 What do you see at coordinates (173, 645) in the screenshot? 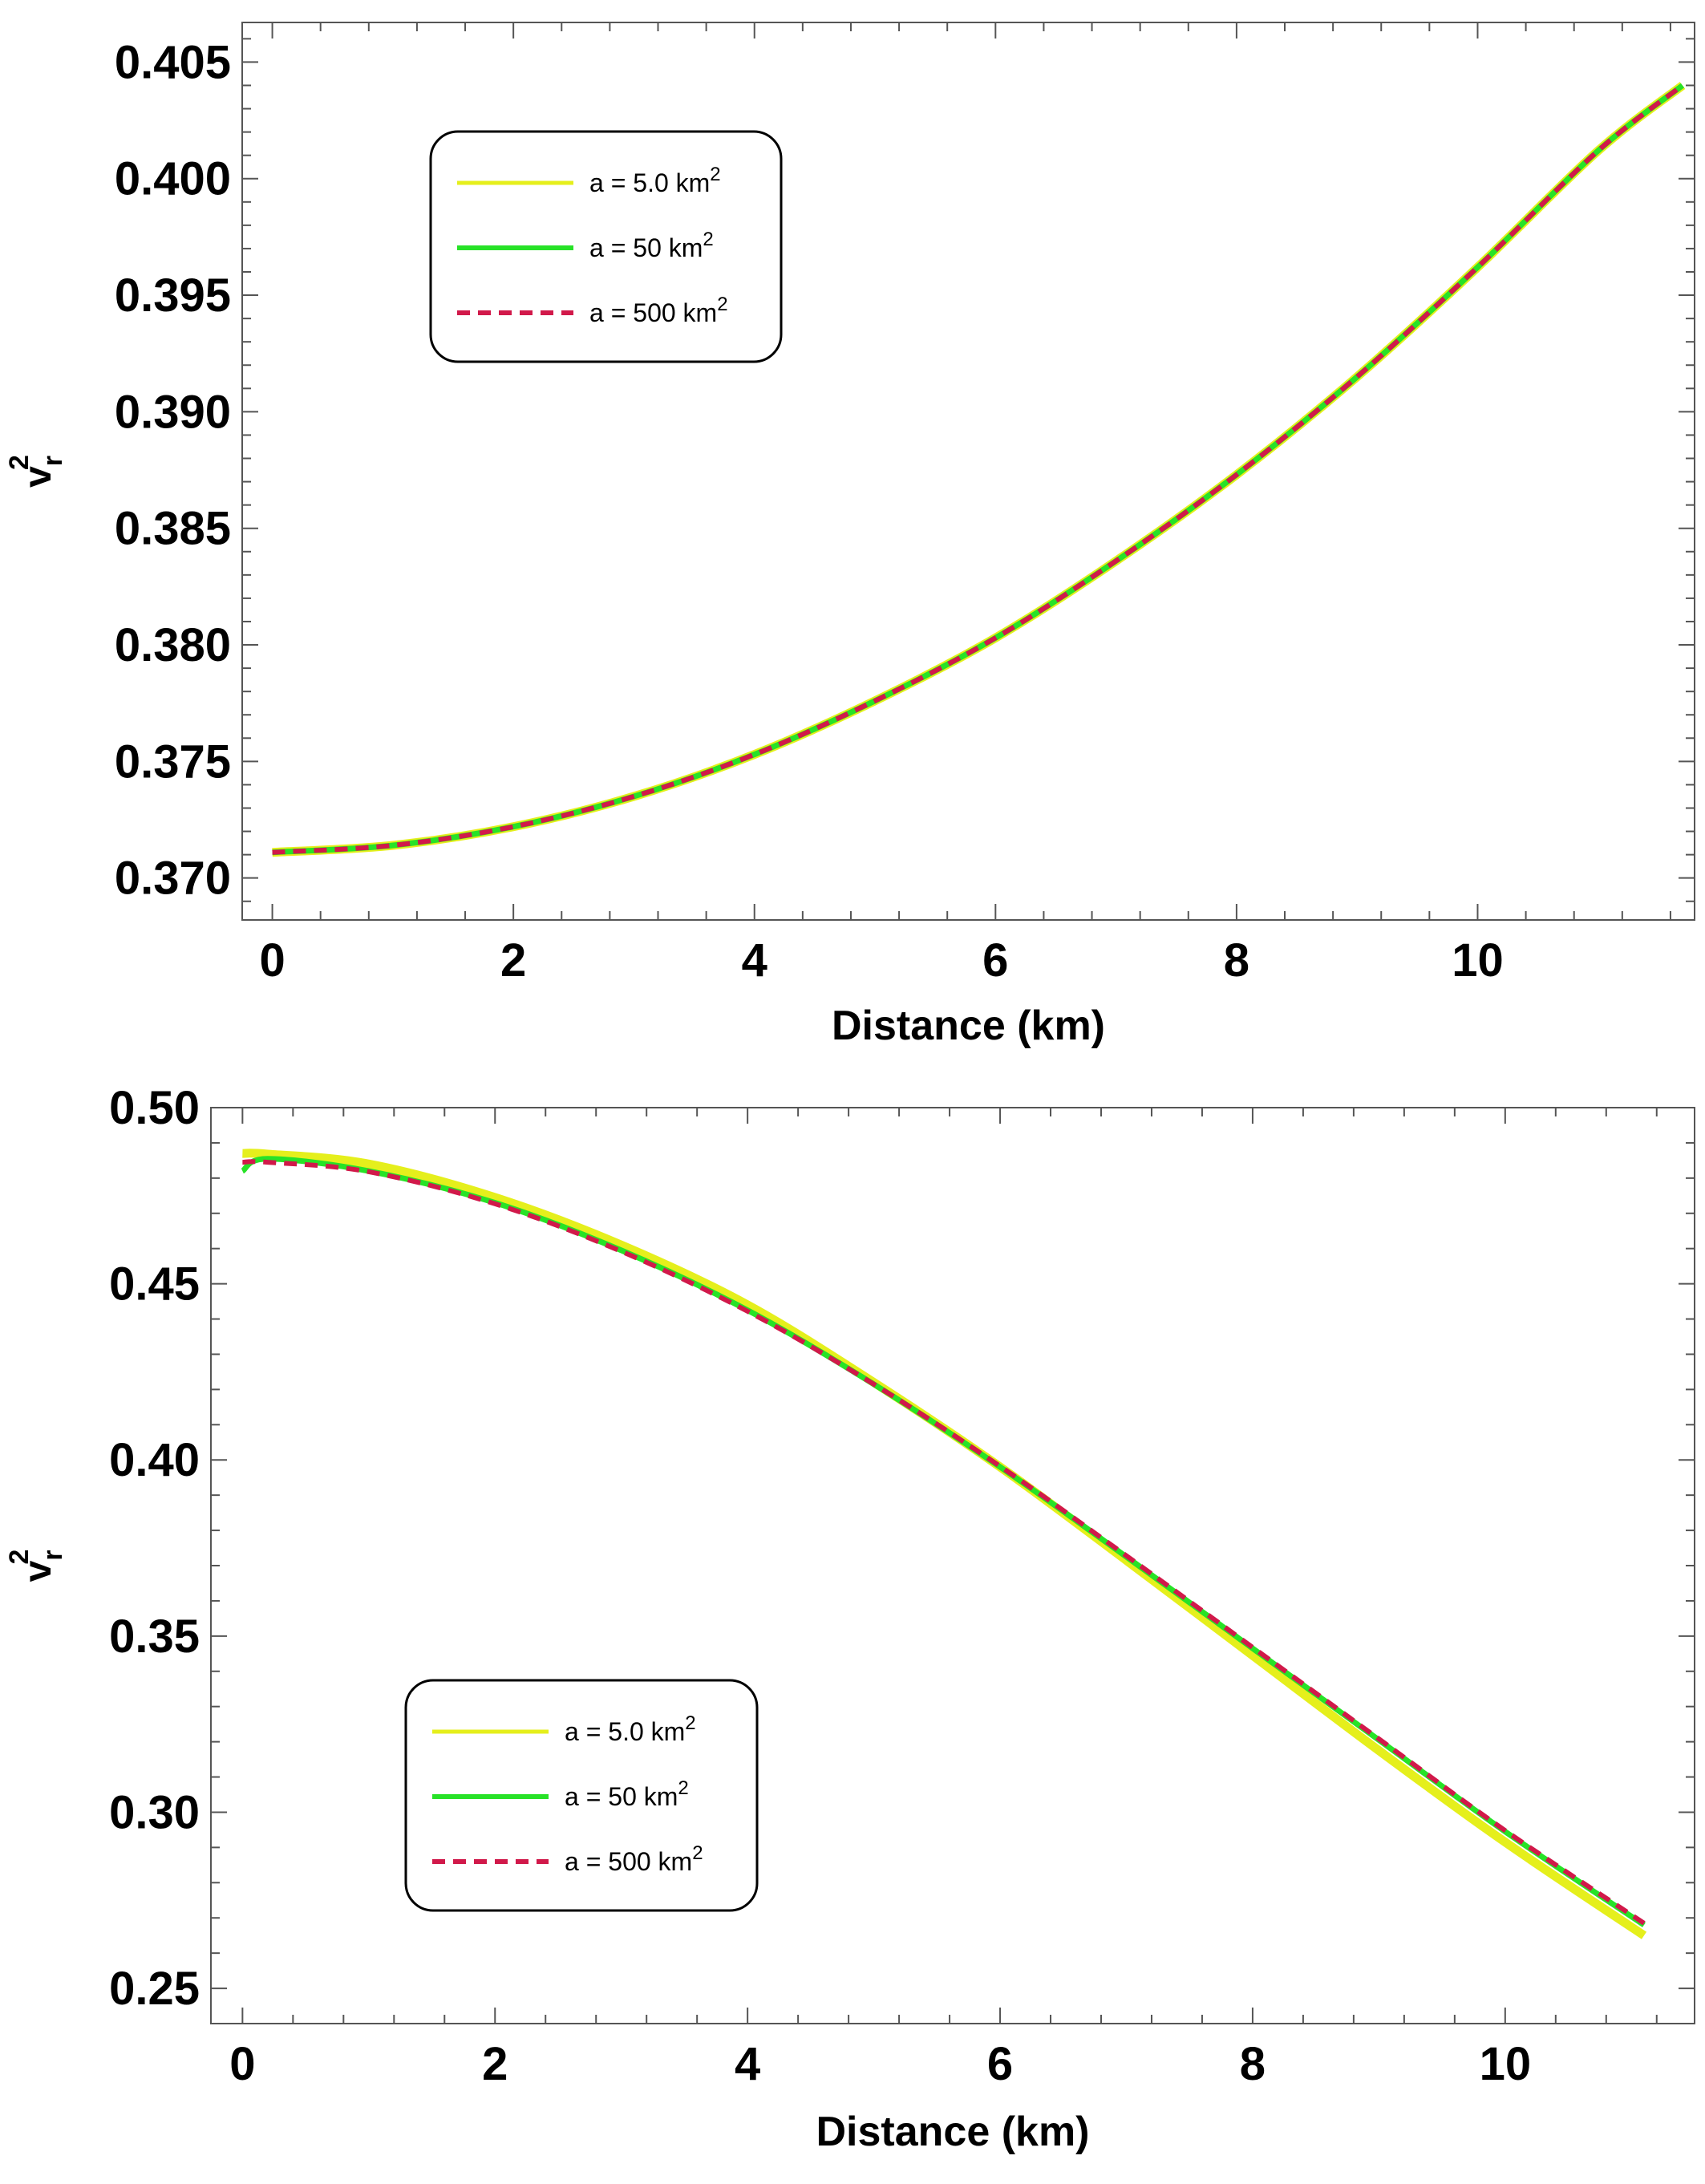
I see `y-tick-label: 0.380` at bounding box center [173, 645].